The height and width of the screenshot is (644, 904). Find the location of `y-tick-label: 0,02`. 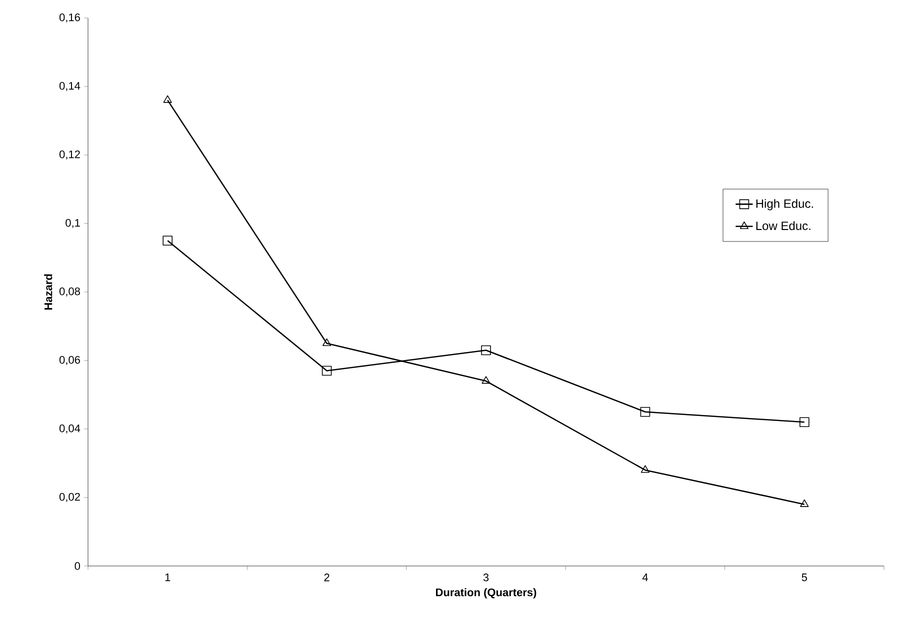

y-tick-label: 0,02 is located at coordinates (69, 497).